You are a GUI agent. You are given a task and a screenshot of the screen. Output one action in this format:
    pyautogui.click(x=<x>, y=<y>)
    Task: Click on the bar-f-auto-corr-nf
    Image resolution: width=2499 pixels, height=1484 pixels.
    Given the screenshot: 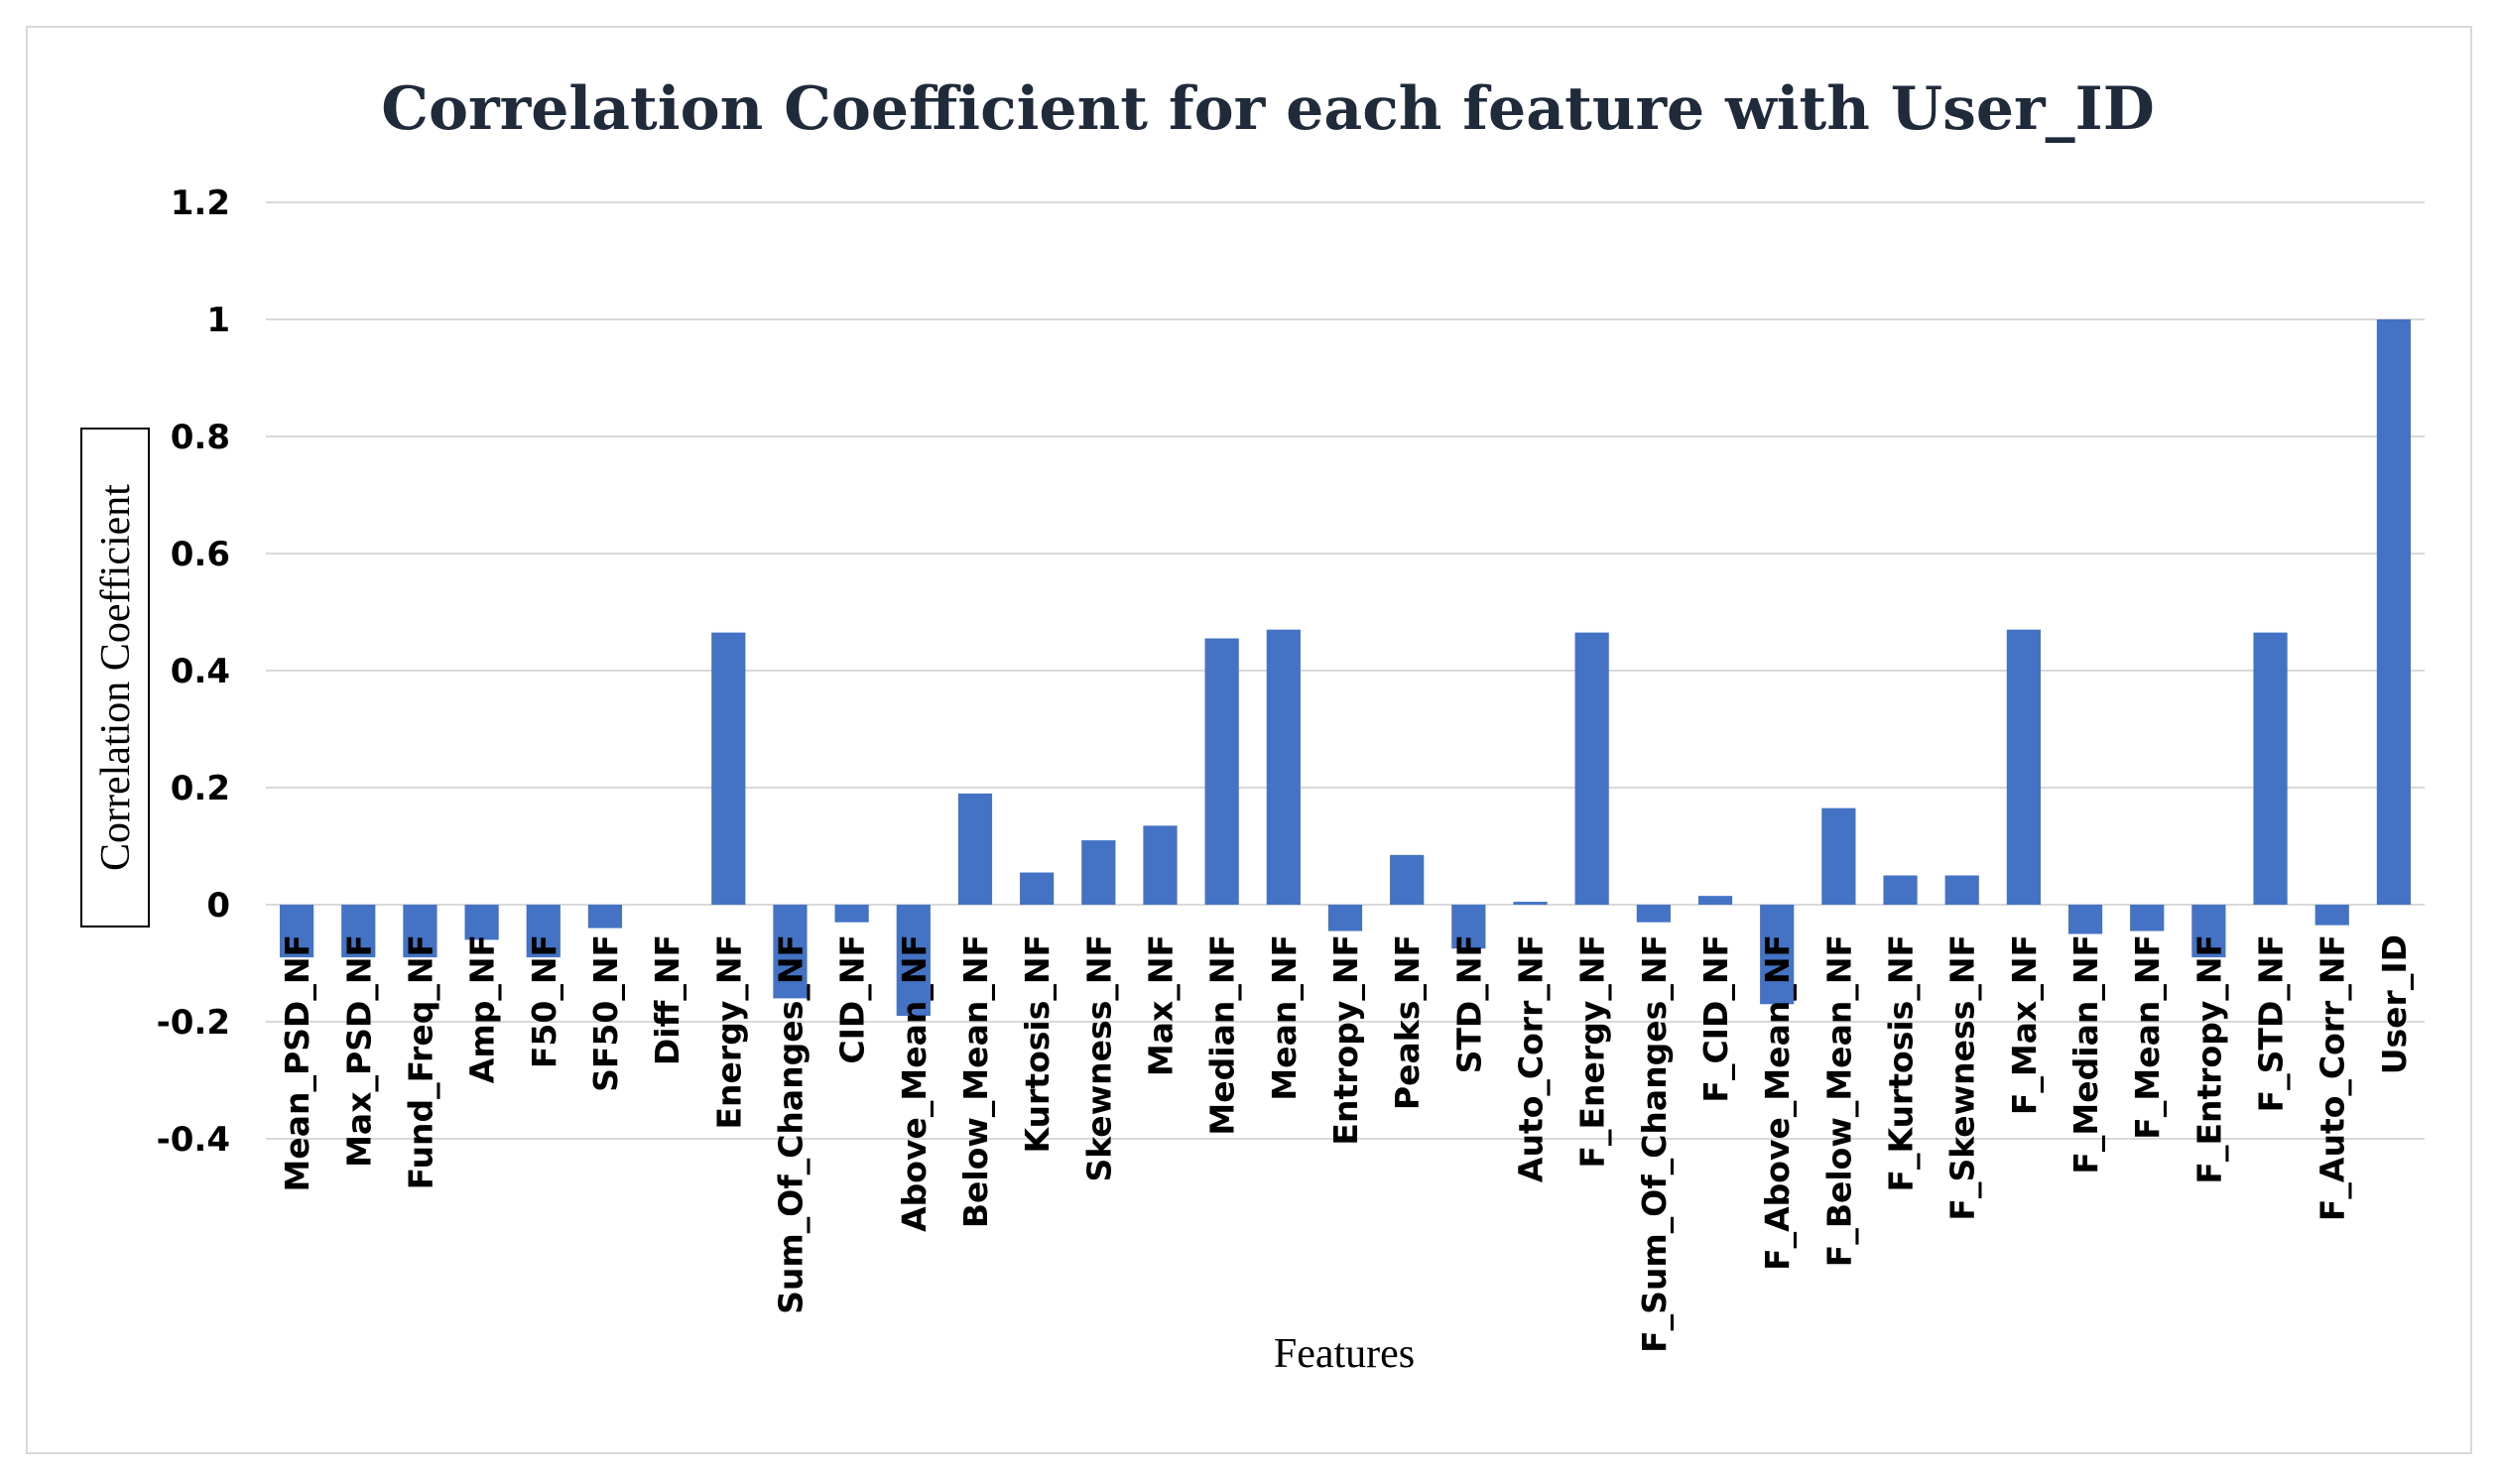 What is the action you would take?
    pyautogui.click(x=2331, y=915)
    